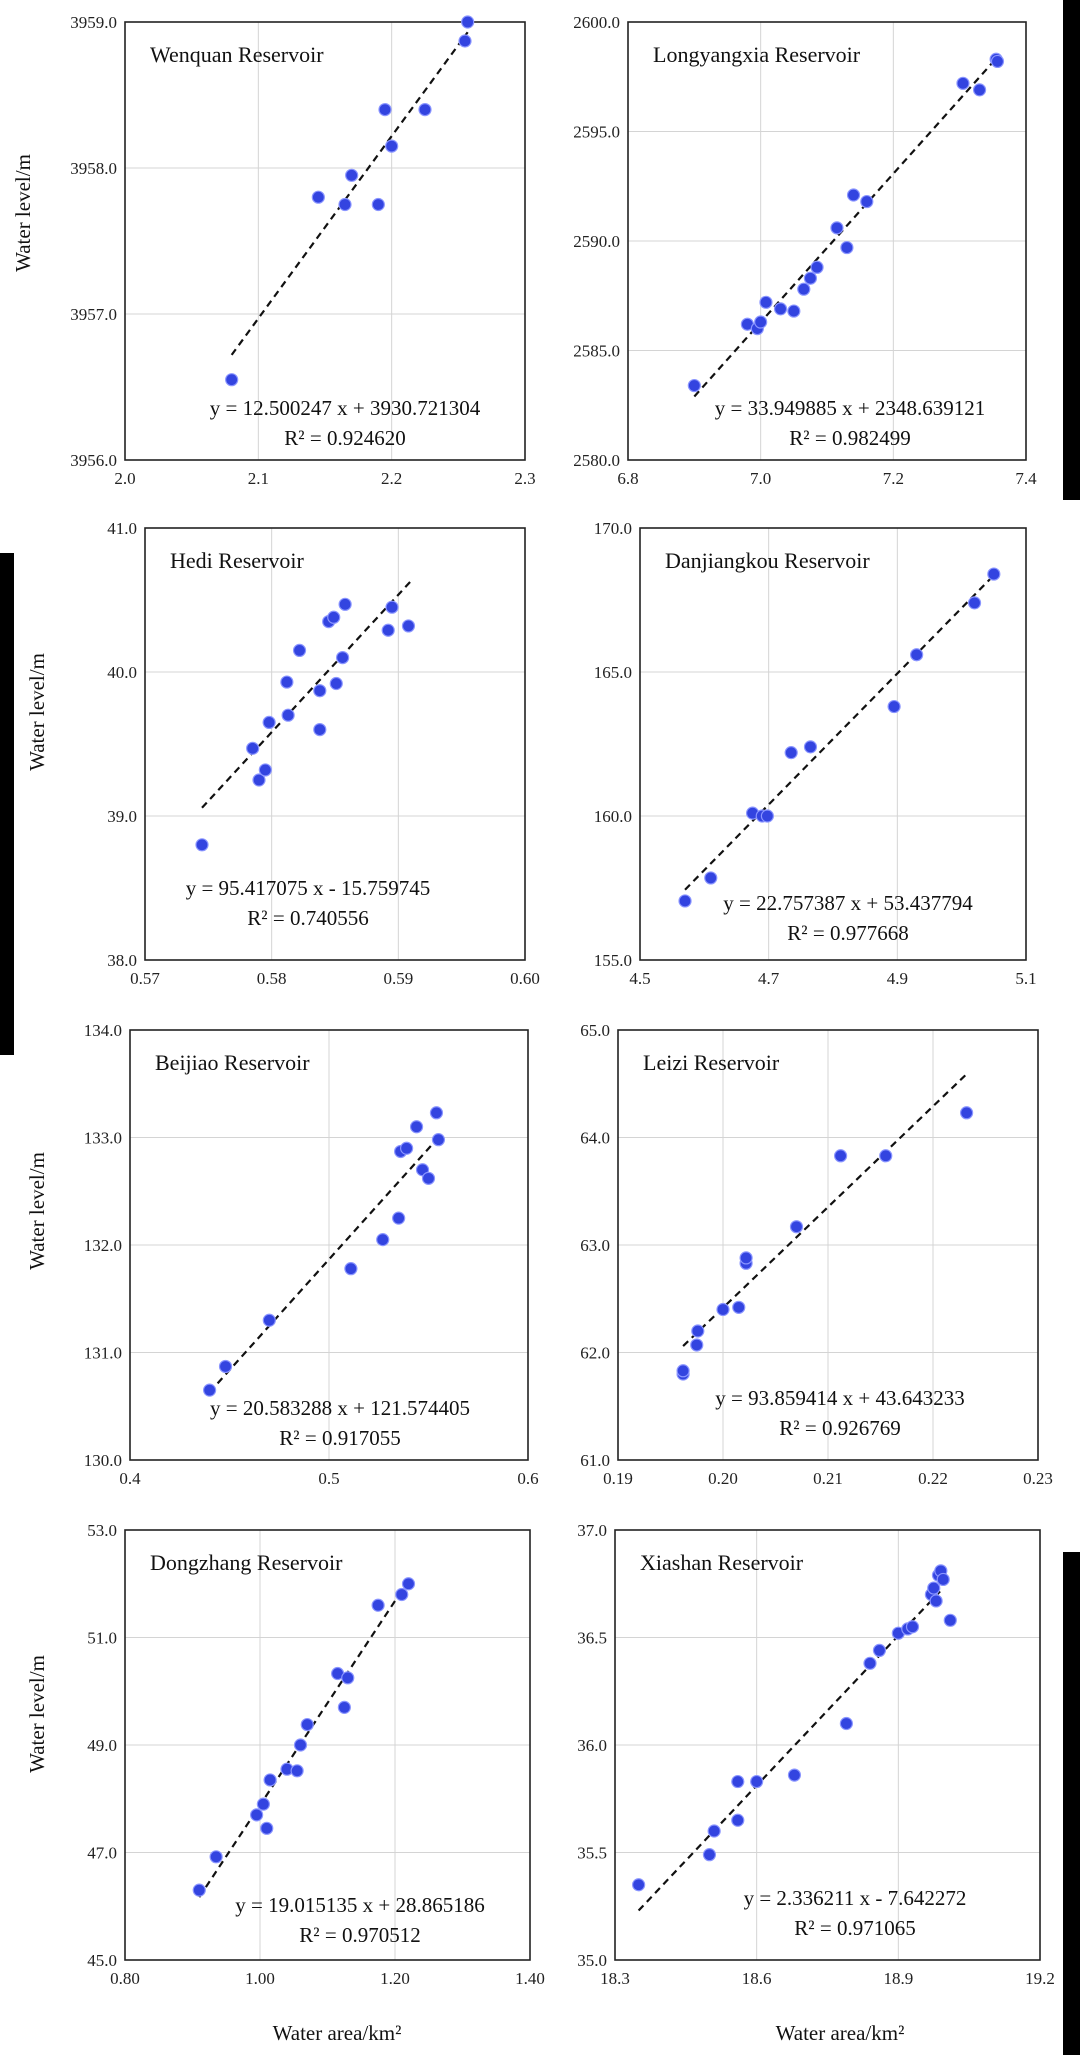 Image resolution: width=1080 pixels, height=2055 pixels. I want to click on x-tick-label: 7.0, so click(760, 478).